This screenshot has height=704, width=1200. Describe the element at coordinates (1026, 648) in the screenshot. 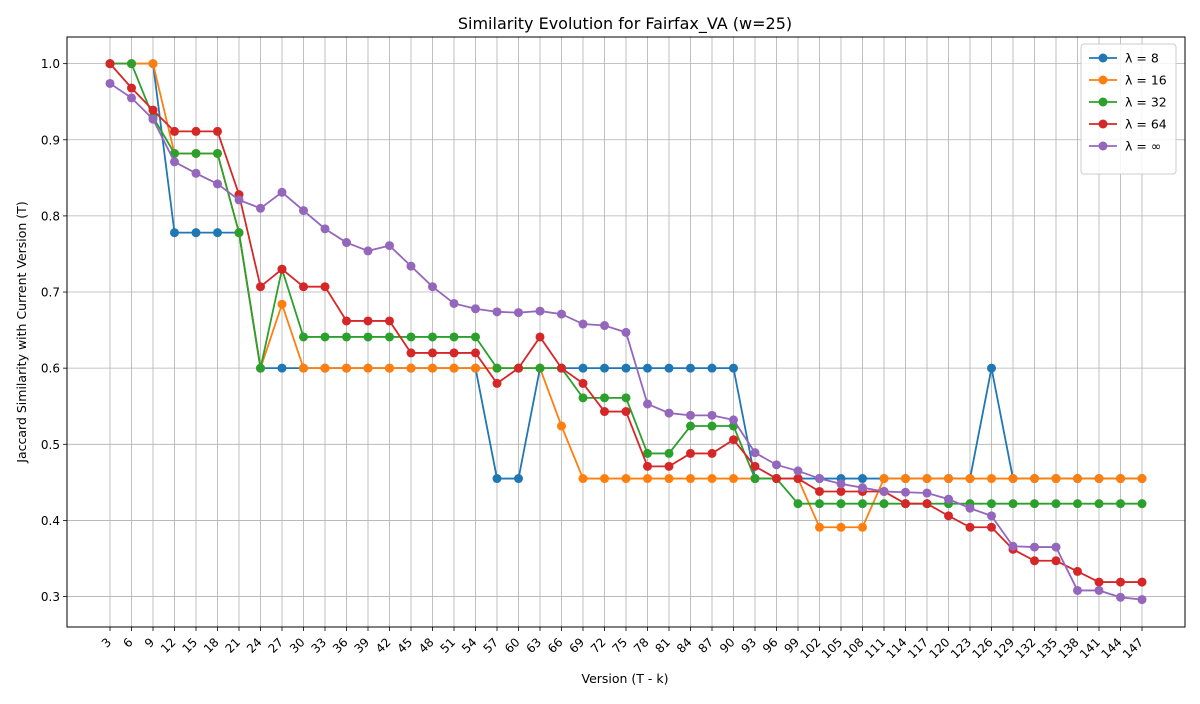

I see `x-tick-label: 132` at that location.